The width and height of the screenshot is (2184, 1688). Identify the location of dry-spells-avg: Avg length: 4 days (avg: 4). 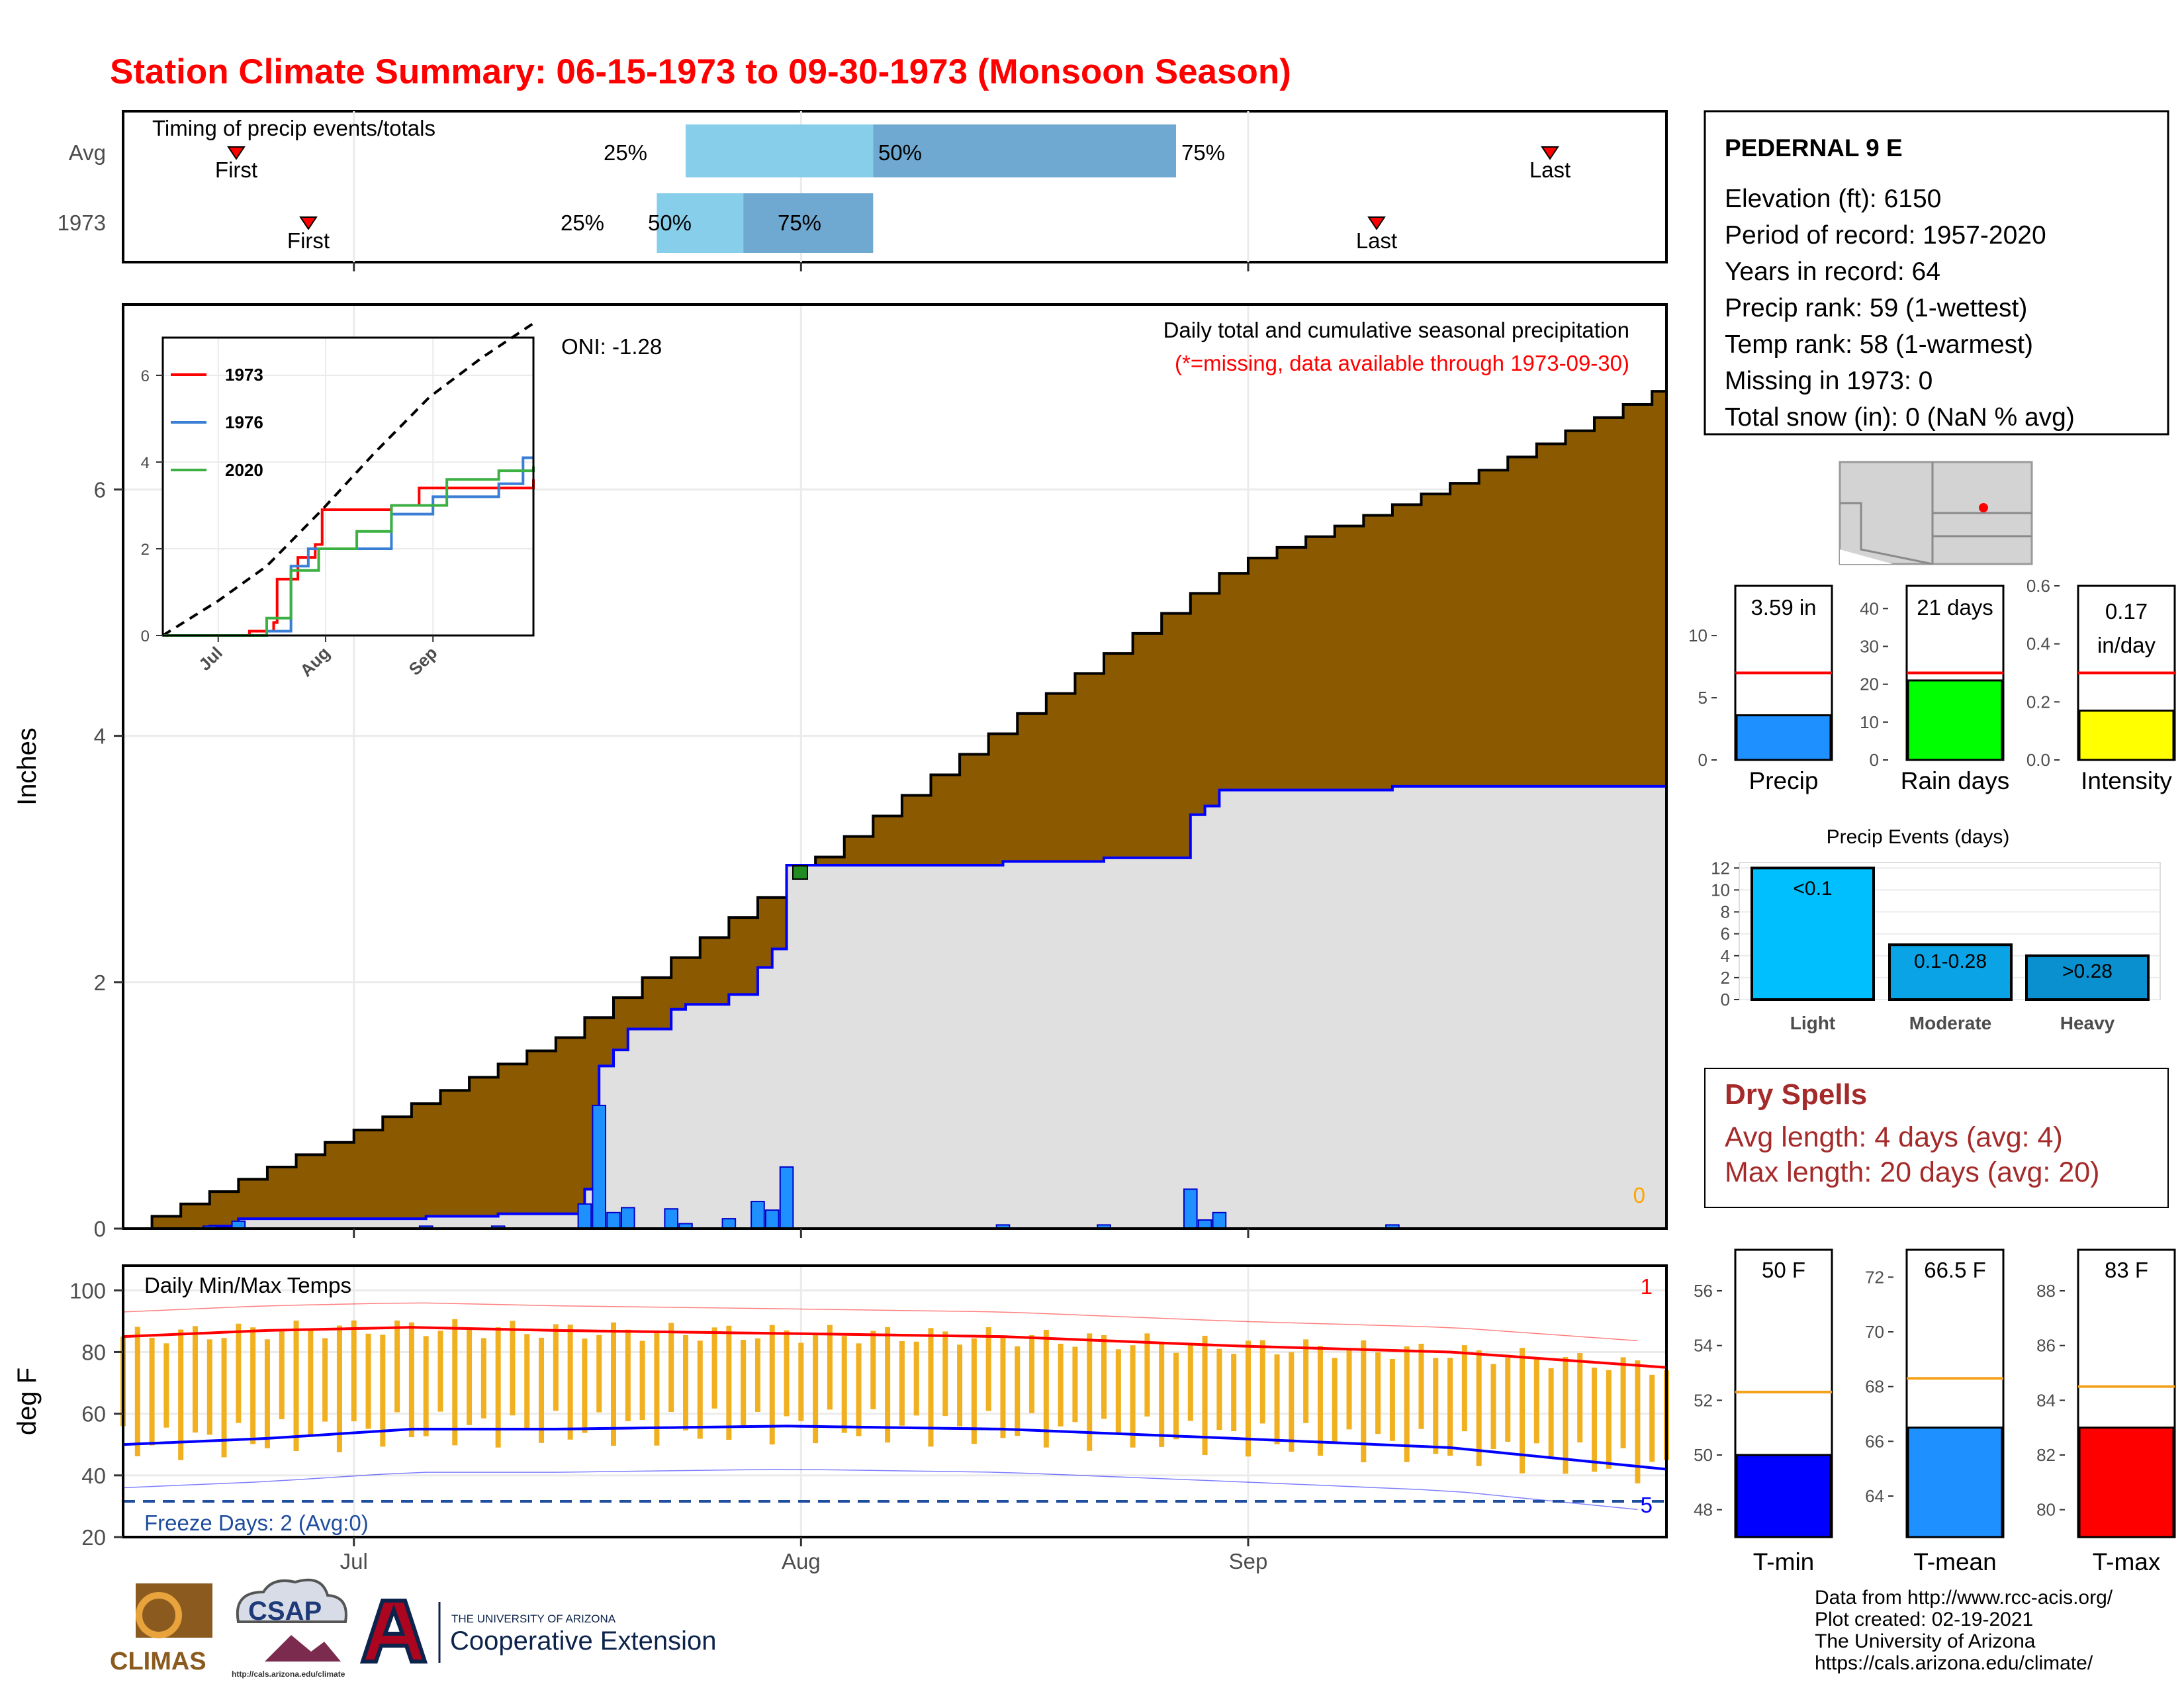
(1894, 1137).